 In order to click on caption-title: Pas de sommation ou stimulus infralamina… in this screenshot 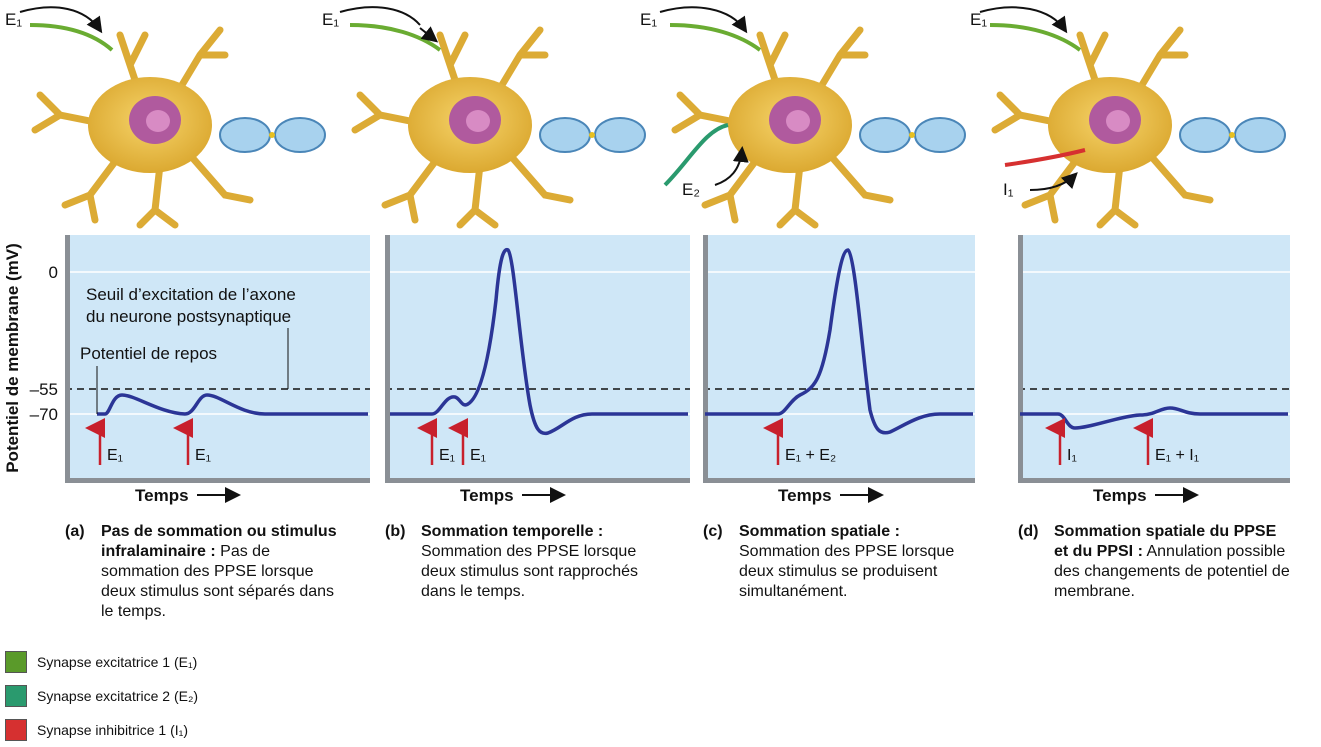, I will do `click(219, 541)`.